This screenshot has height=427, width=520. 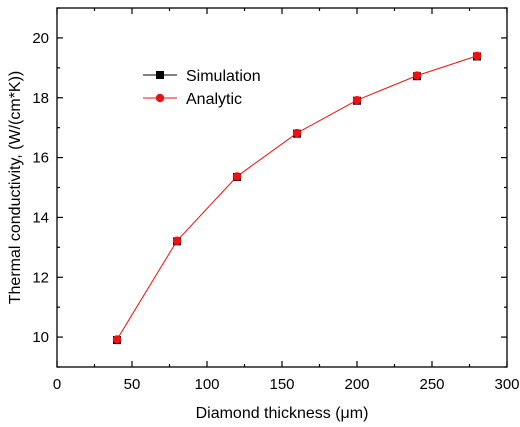 What do you see at coordinates (431, 384) in the screenshot?
I see `x-tick-label: 250` at bounding box center [431, 384].